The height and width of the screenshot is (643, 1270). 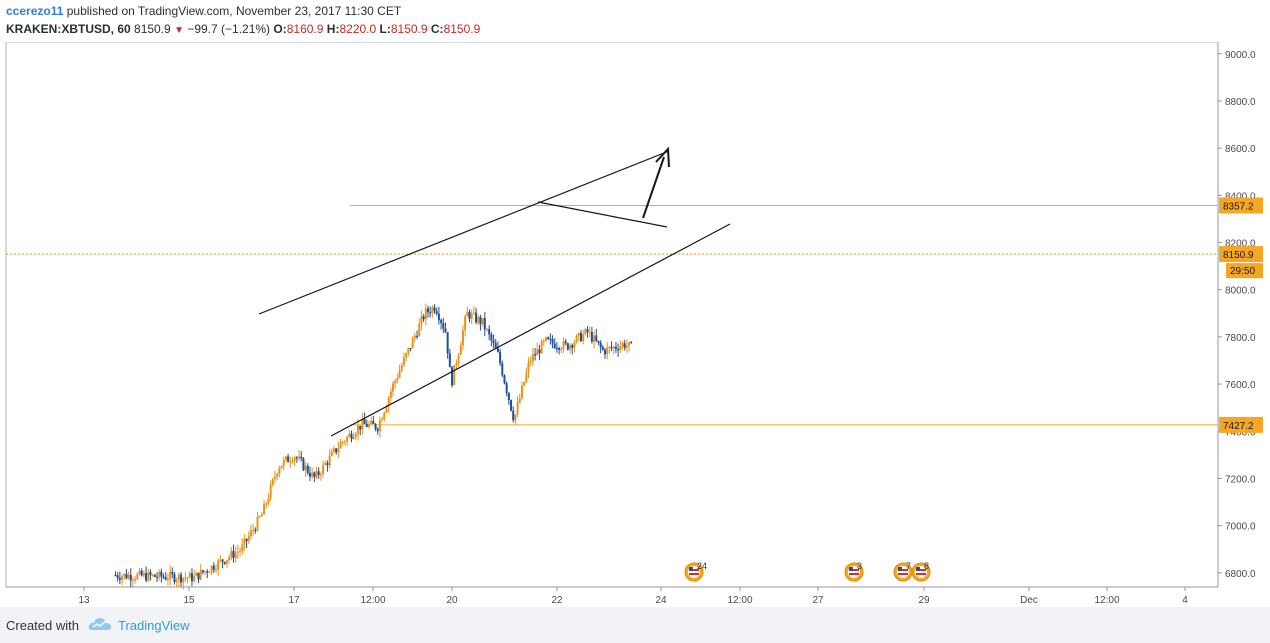 I want to click on x-tick-label: 17, so click(x=294, y=600).